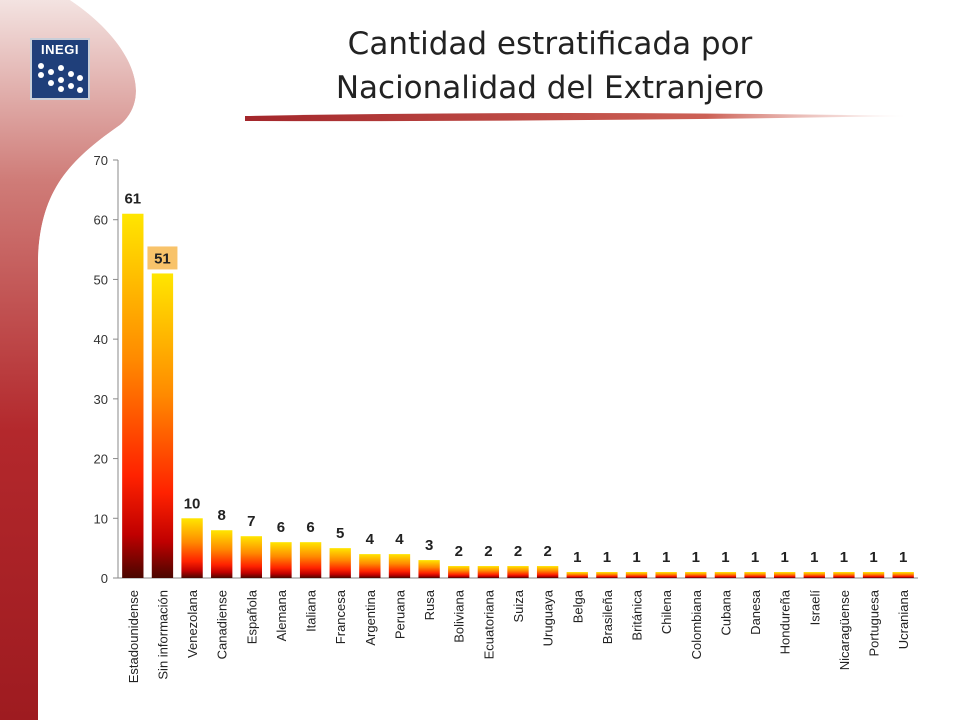 The width and height of the screenshot is (960, 720). I want to click on title-line-1: Cantidad estratificada por, so click(550, 44).